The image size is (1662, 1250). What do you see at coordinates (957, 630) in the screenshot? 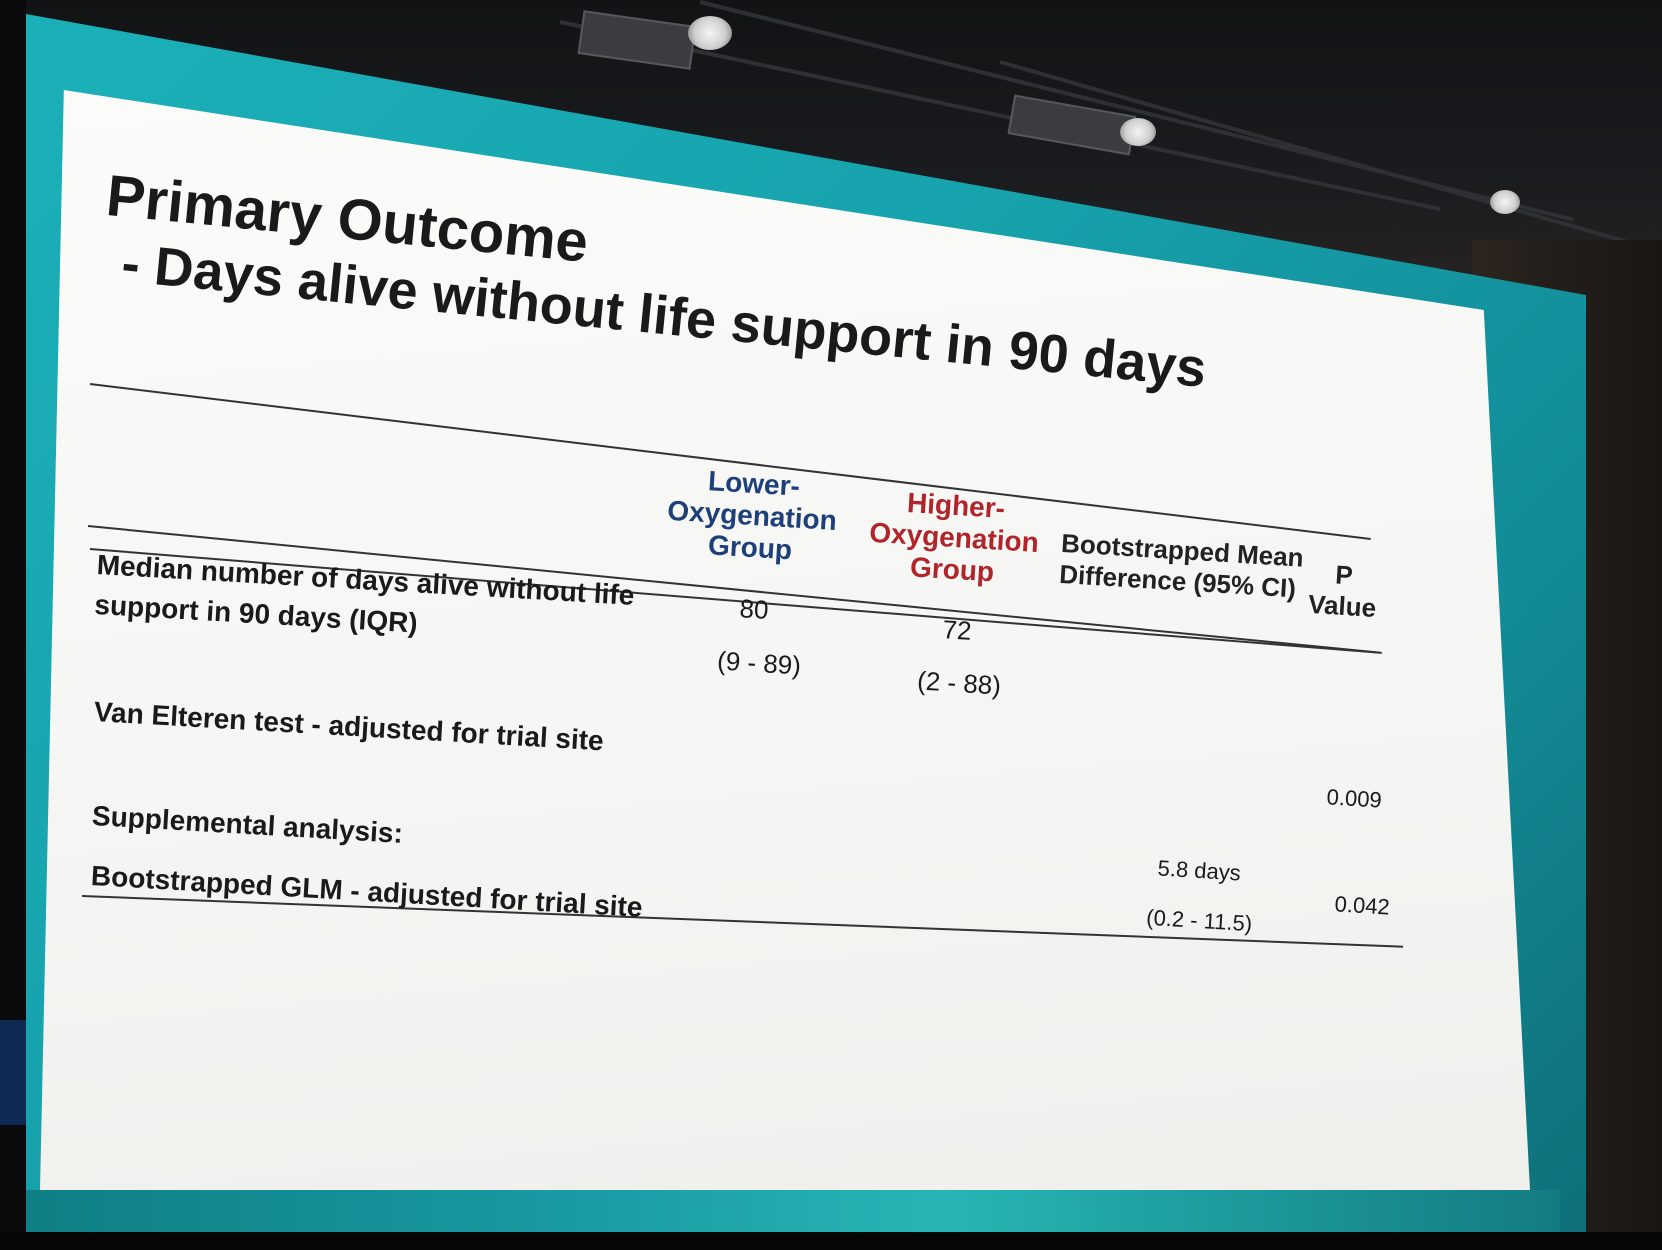
I see `higher-median-value: 72` at bounding box center [957, 630].